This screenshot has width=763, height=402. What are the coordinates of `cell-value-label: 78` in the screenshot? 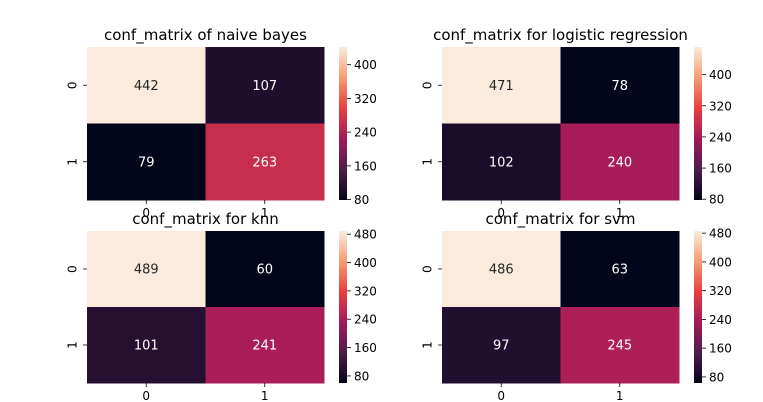 It's located at (619, 86).